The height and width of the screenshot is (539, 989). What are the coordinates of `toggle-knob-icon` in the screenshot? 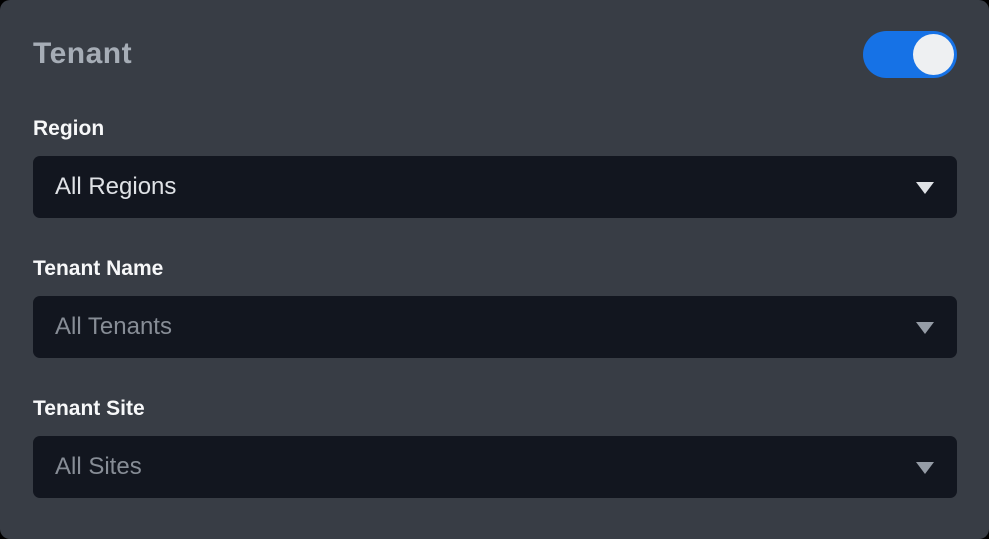 It's located at (933, 54).